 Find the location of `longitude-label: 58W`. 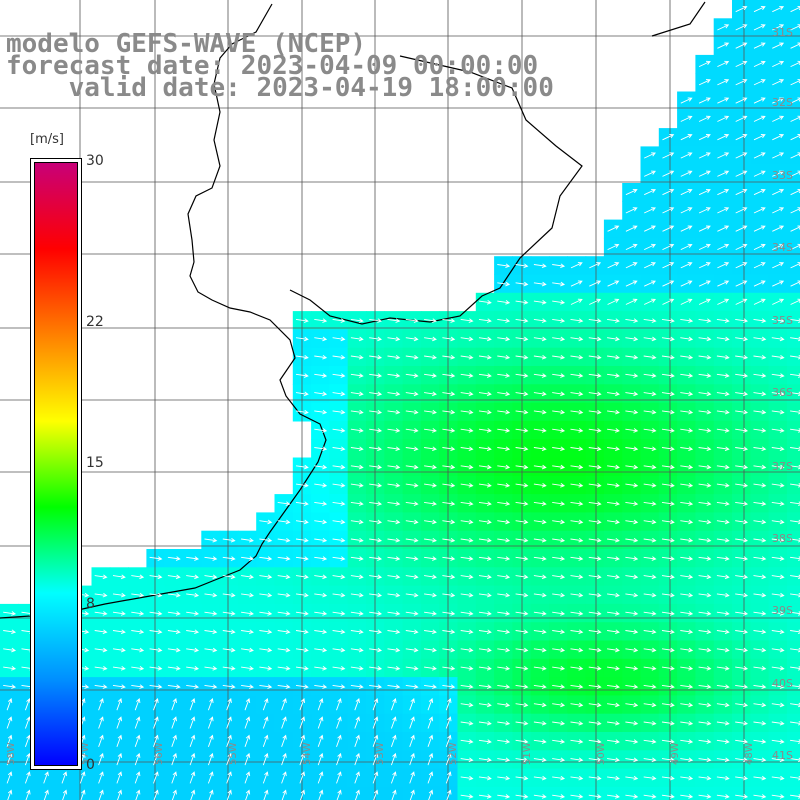

longitude-label: 58W is located at coordinates (11, 753).